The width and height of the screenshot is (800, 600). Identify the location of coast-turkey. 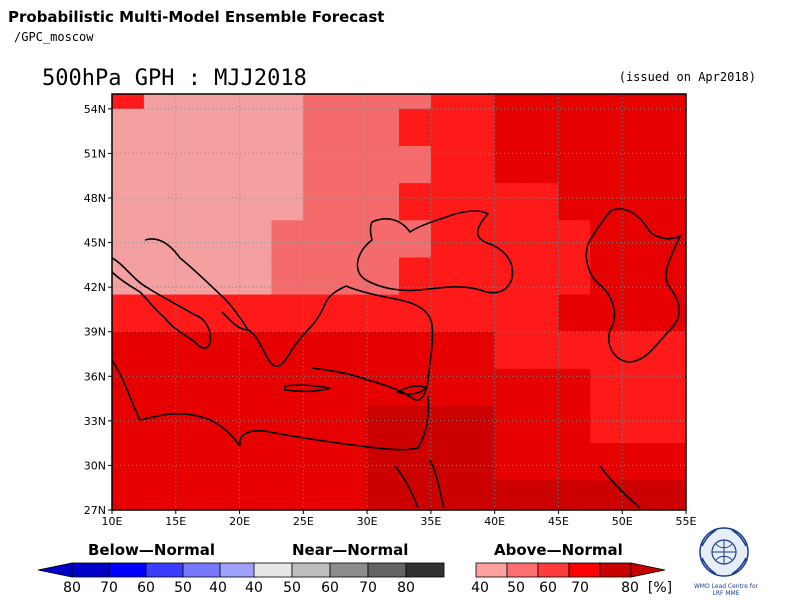
(372, 343).